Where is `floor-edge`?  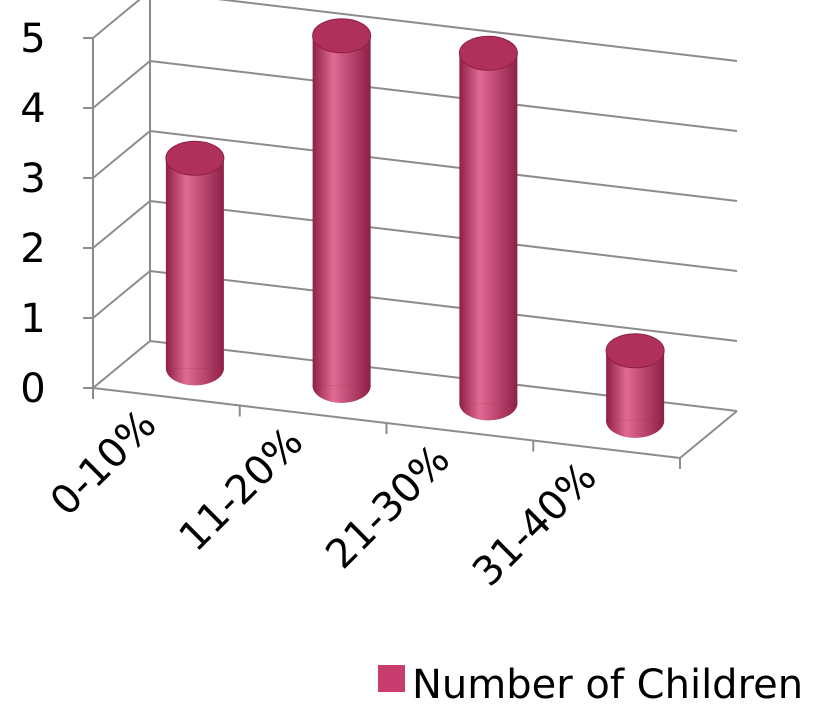
floor-edge is located at coordinates (708, 434).